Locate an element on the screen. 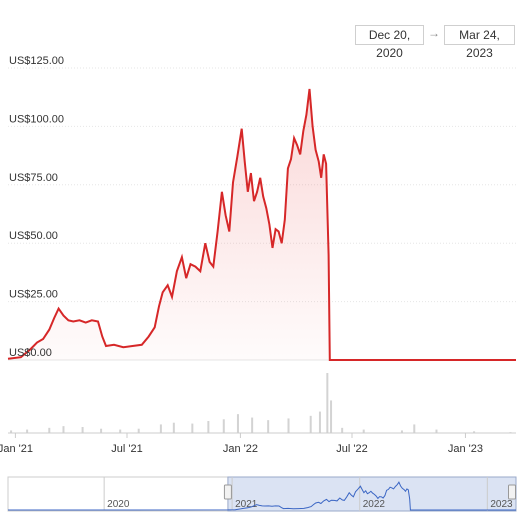 Image resolution: width=524 pixels, height=524 pixels. navigator-year-label: 2020 is located at coordinates (118, 504).